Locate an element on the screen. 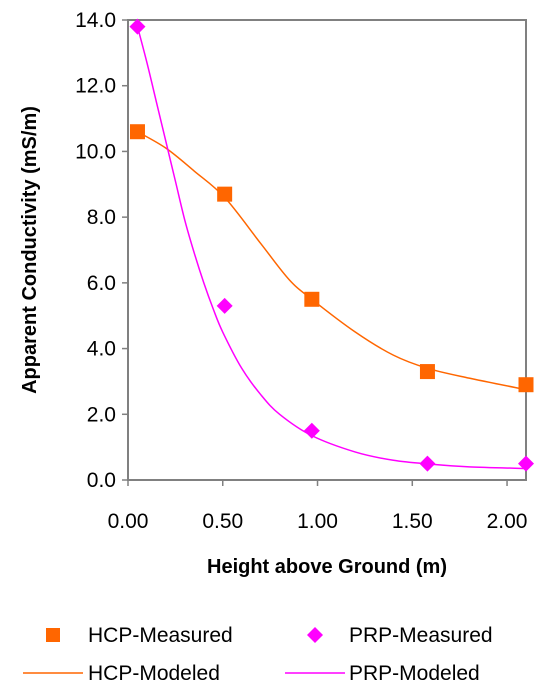 The image size is (536, 688). x-tick-label: 0.50 is located at coordinates (222, 521).